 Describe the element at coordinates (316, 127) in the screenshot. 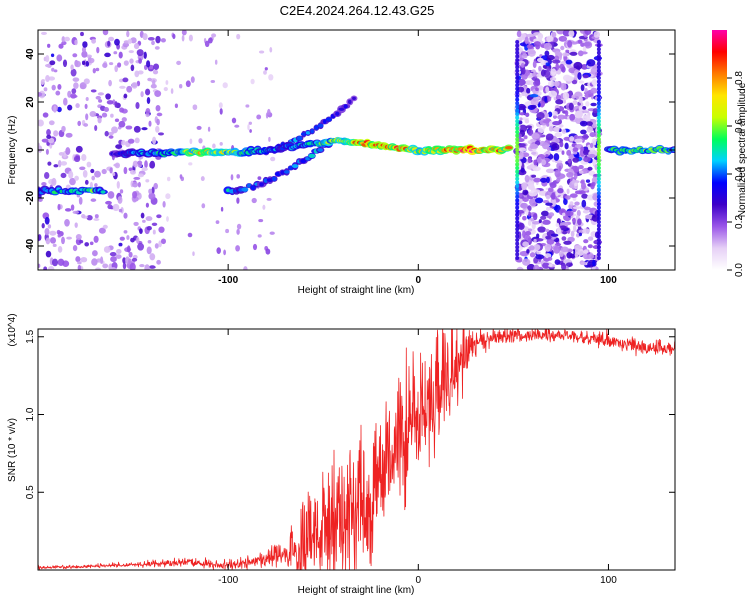

I see `rising-track-core` at that location.